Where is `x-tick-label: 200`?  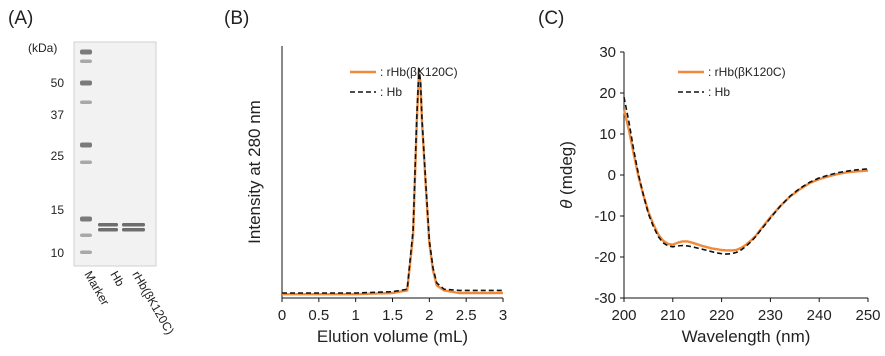
x-tick-label: 200 is located at coordinates (623, 315).